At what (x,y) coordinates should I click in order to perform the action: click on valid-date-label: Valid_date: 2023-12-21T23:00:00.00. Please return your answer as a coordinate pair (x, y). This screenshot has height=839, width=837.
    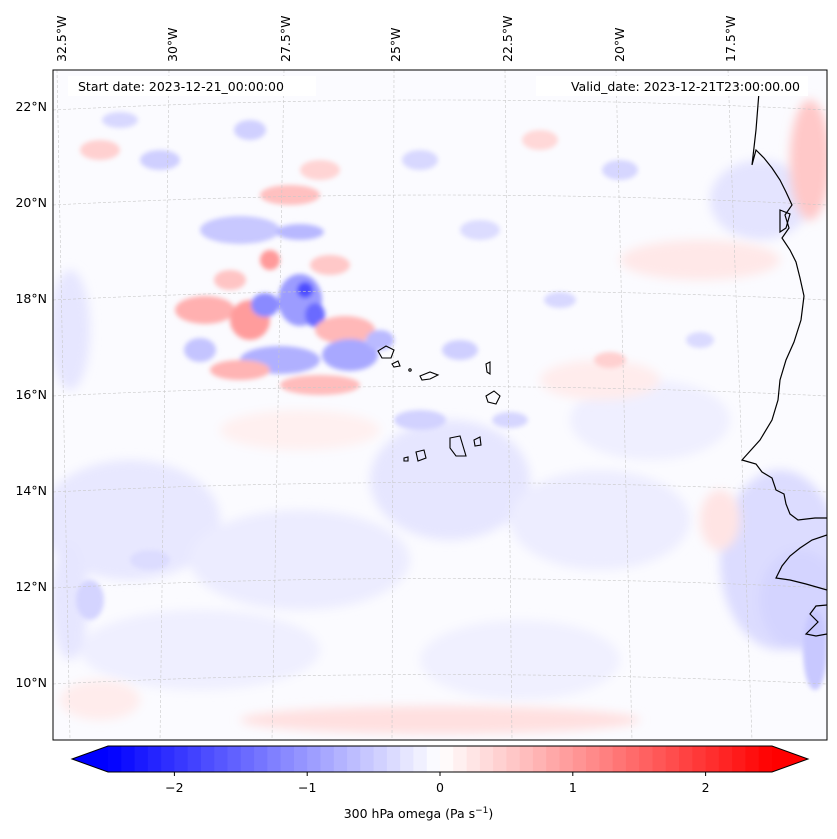
    Looking at the image, I should click on (685, 86).